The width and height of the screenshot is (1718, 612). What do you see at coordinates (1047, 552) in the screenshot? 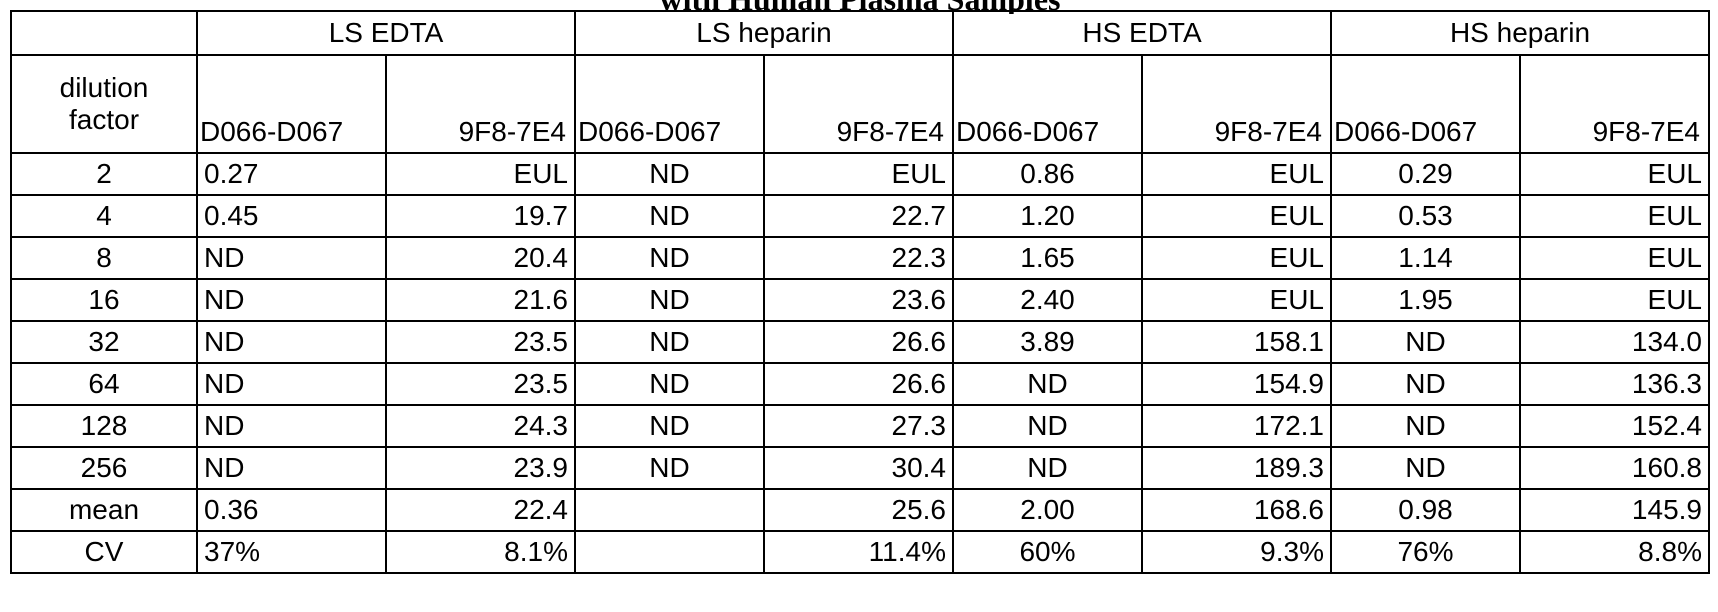
I see `table-cell: 60%` at bounding box center [1047, 552].